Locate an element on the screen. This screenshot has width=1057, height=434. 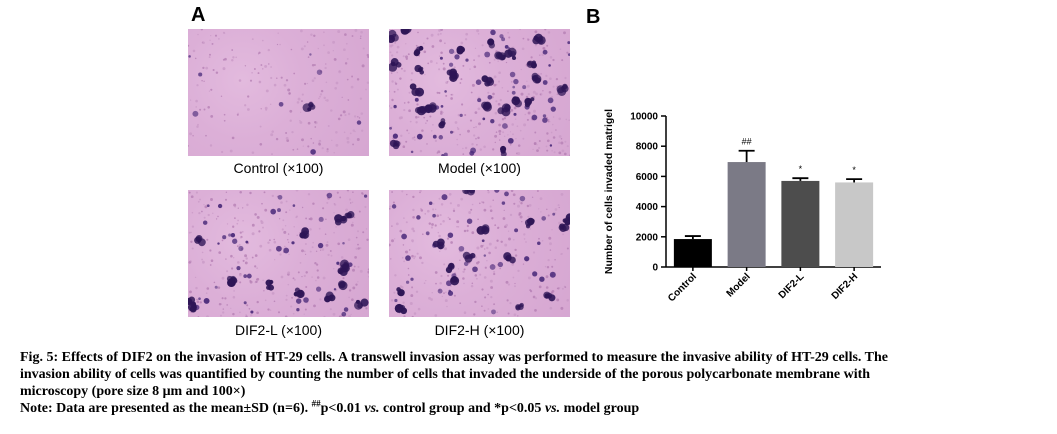
micrograph-caption-dif2-h: DIF2-H (×100) is located at coordinates (479, 330).